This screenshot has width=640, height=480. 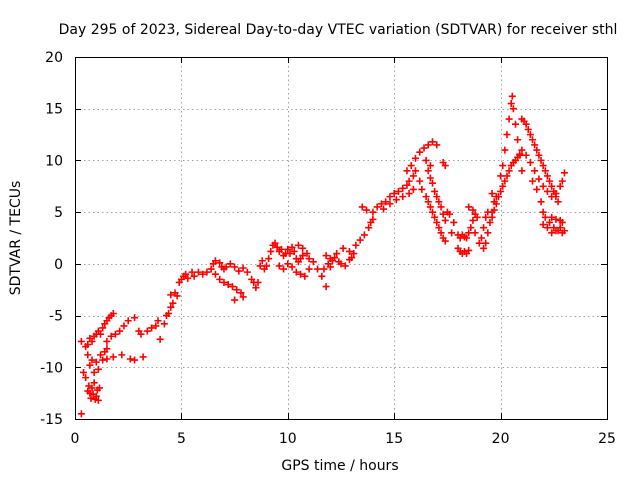 I want to click on x-axis-label: GPS time / hours, so click(x=339, y=466).